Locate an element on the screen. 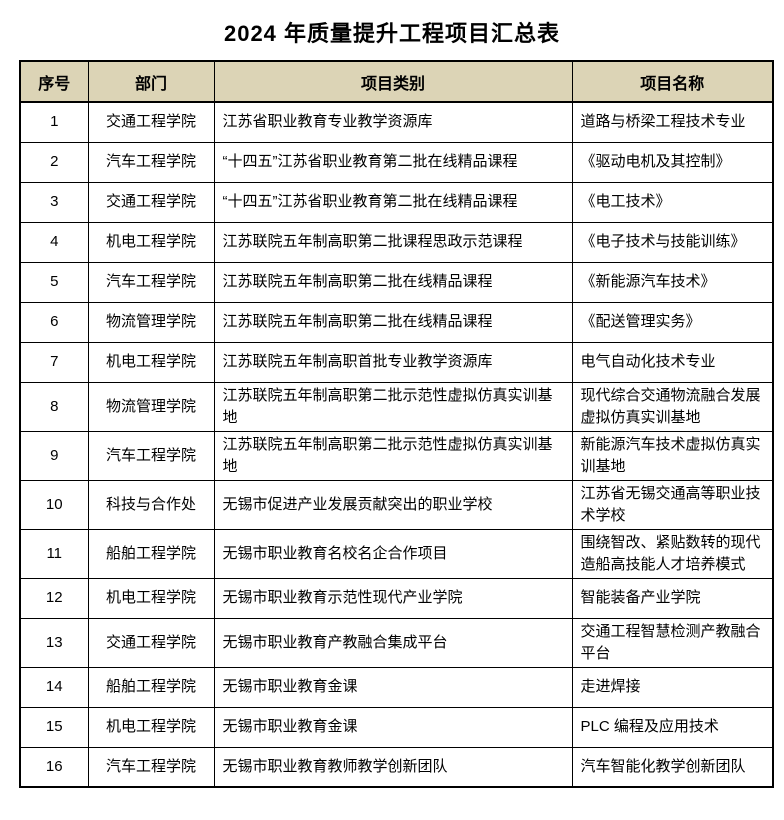 The image size is (784, 820). category-cell: 无锡市促进产业发展贡献突出的职业学校 is located at coordinates (393, 504).